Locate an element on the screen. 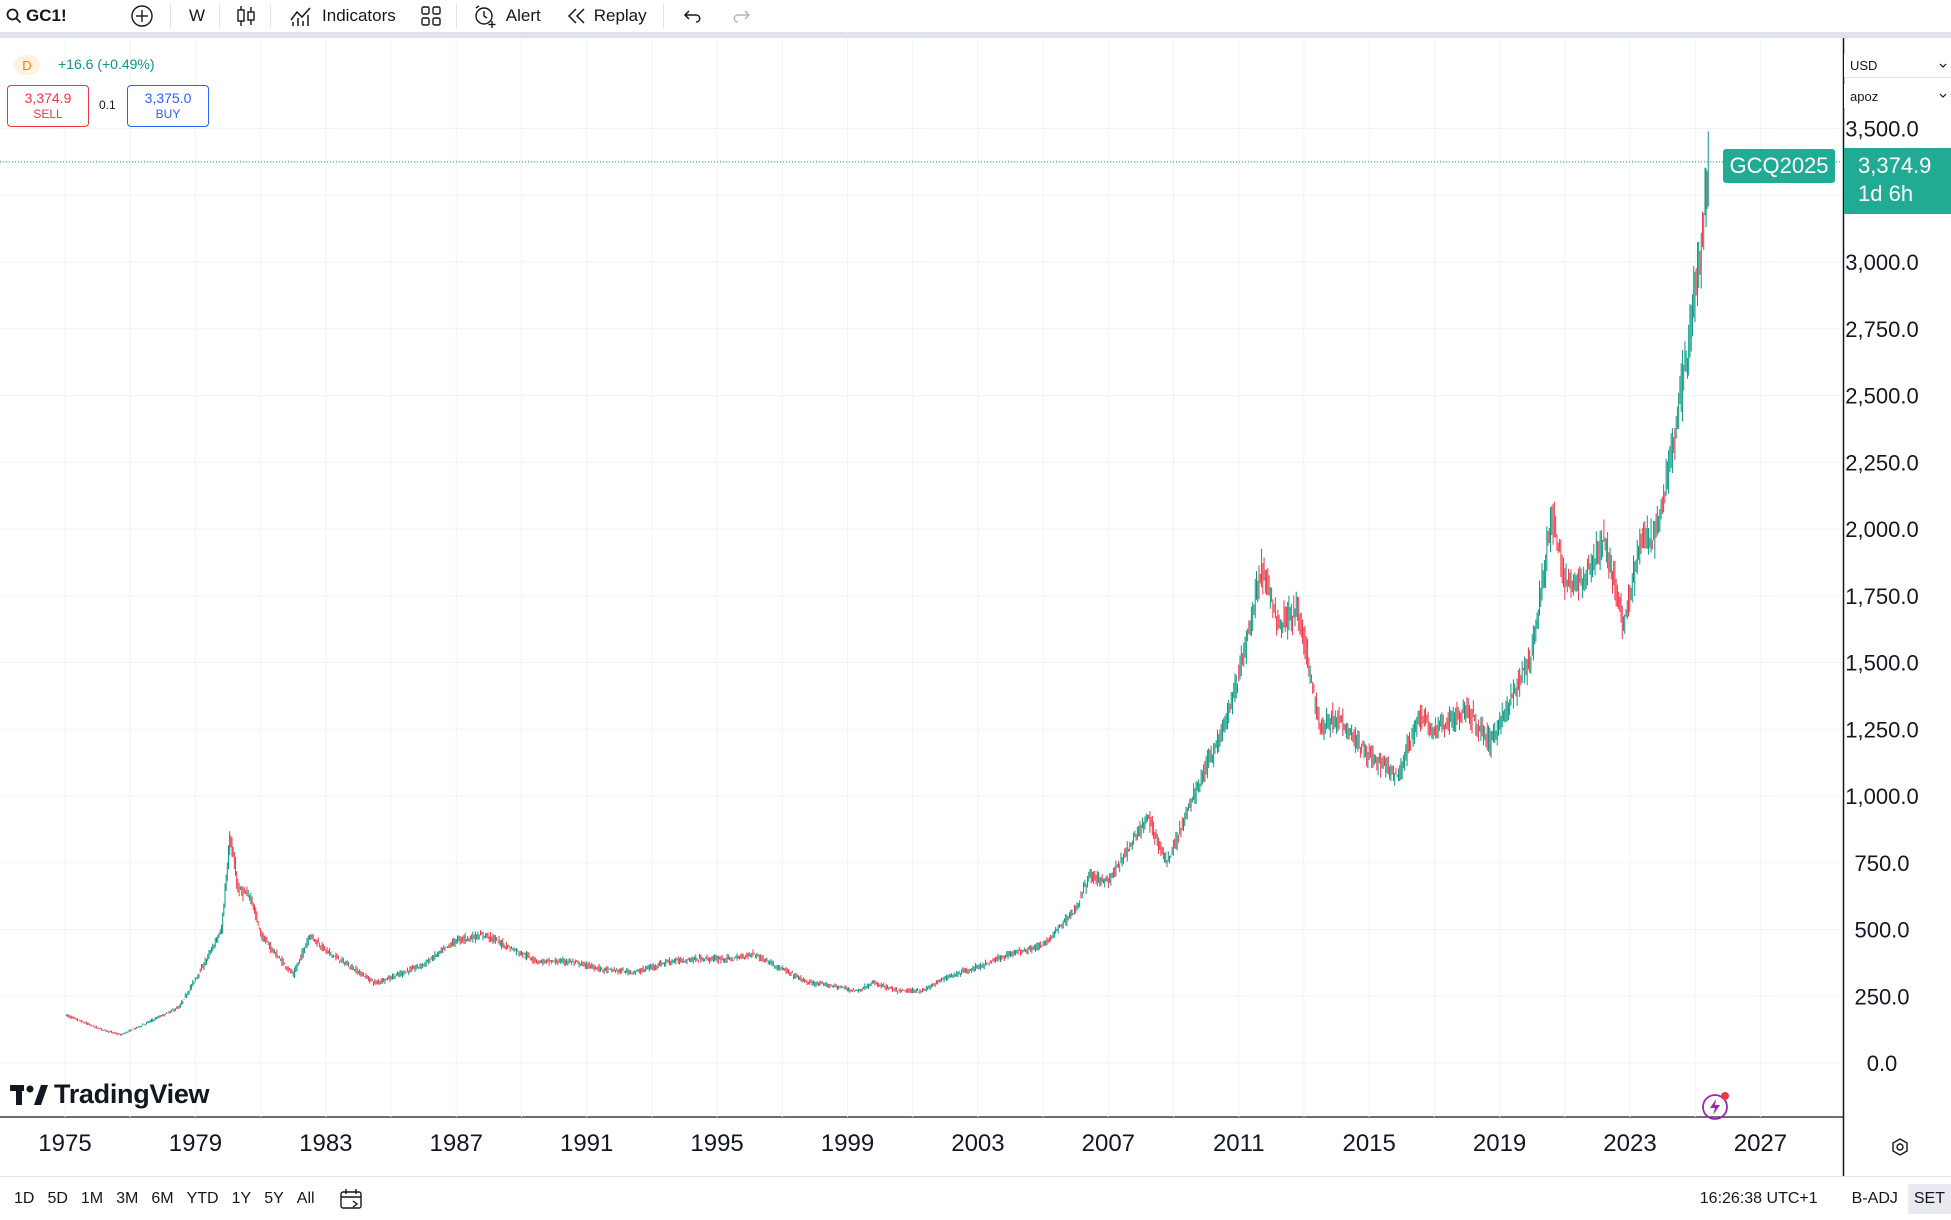 This screenshot has height=1220, width=1951. candles-icon is located at coordinates (246, 16).